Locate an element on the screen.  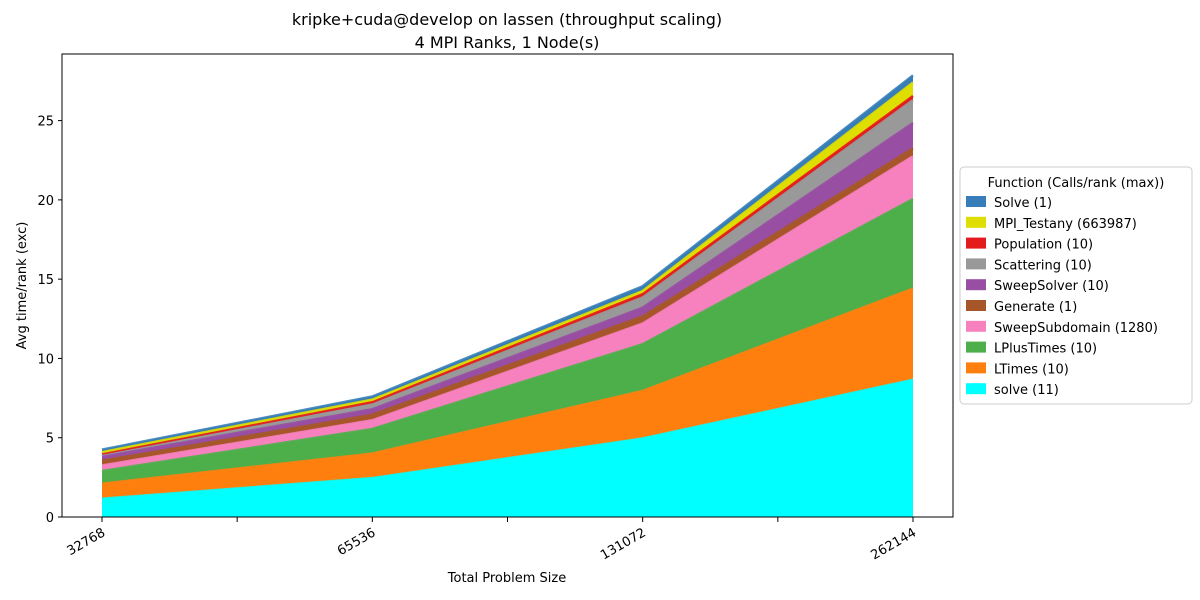
y-tick-label: 10 is located at coordinates (45, 359).